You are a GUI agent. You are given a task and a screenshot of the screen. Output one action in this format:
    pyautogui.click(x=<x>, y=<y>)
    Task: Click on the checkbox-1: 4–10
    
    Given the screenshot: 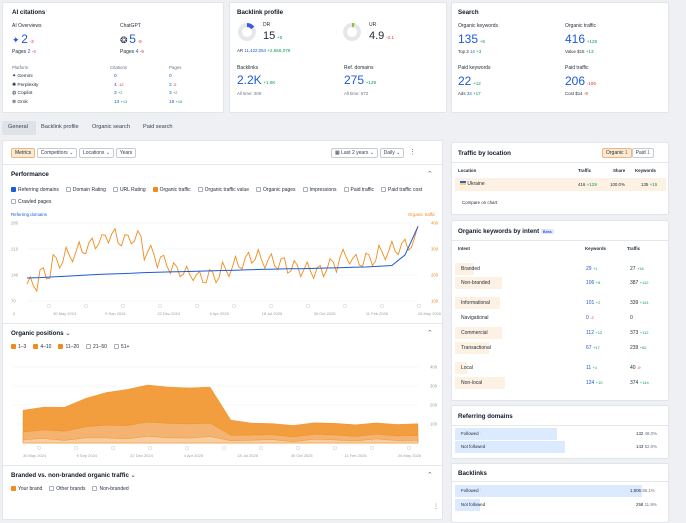 What is the action you would take?
    pyautogui.click(x=42, y=347)
    